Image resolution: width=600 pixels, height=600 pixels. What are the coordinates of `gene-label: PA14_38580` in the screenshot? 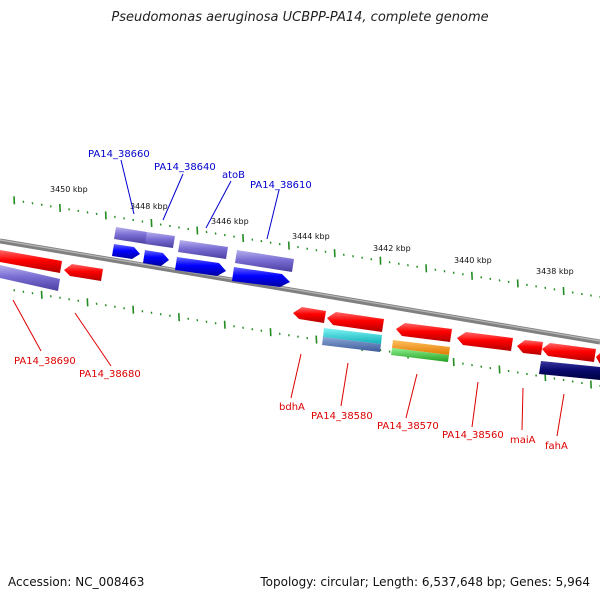 It's located at (342, 416).